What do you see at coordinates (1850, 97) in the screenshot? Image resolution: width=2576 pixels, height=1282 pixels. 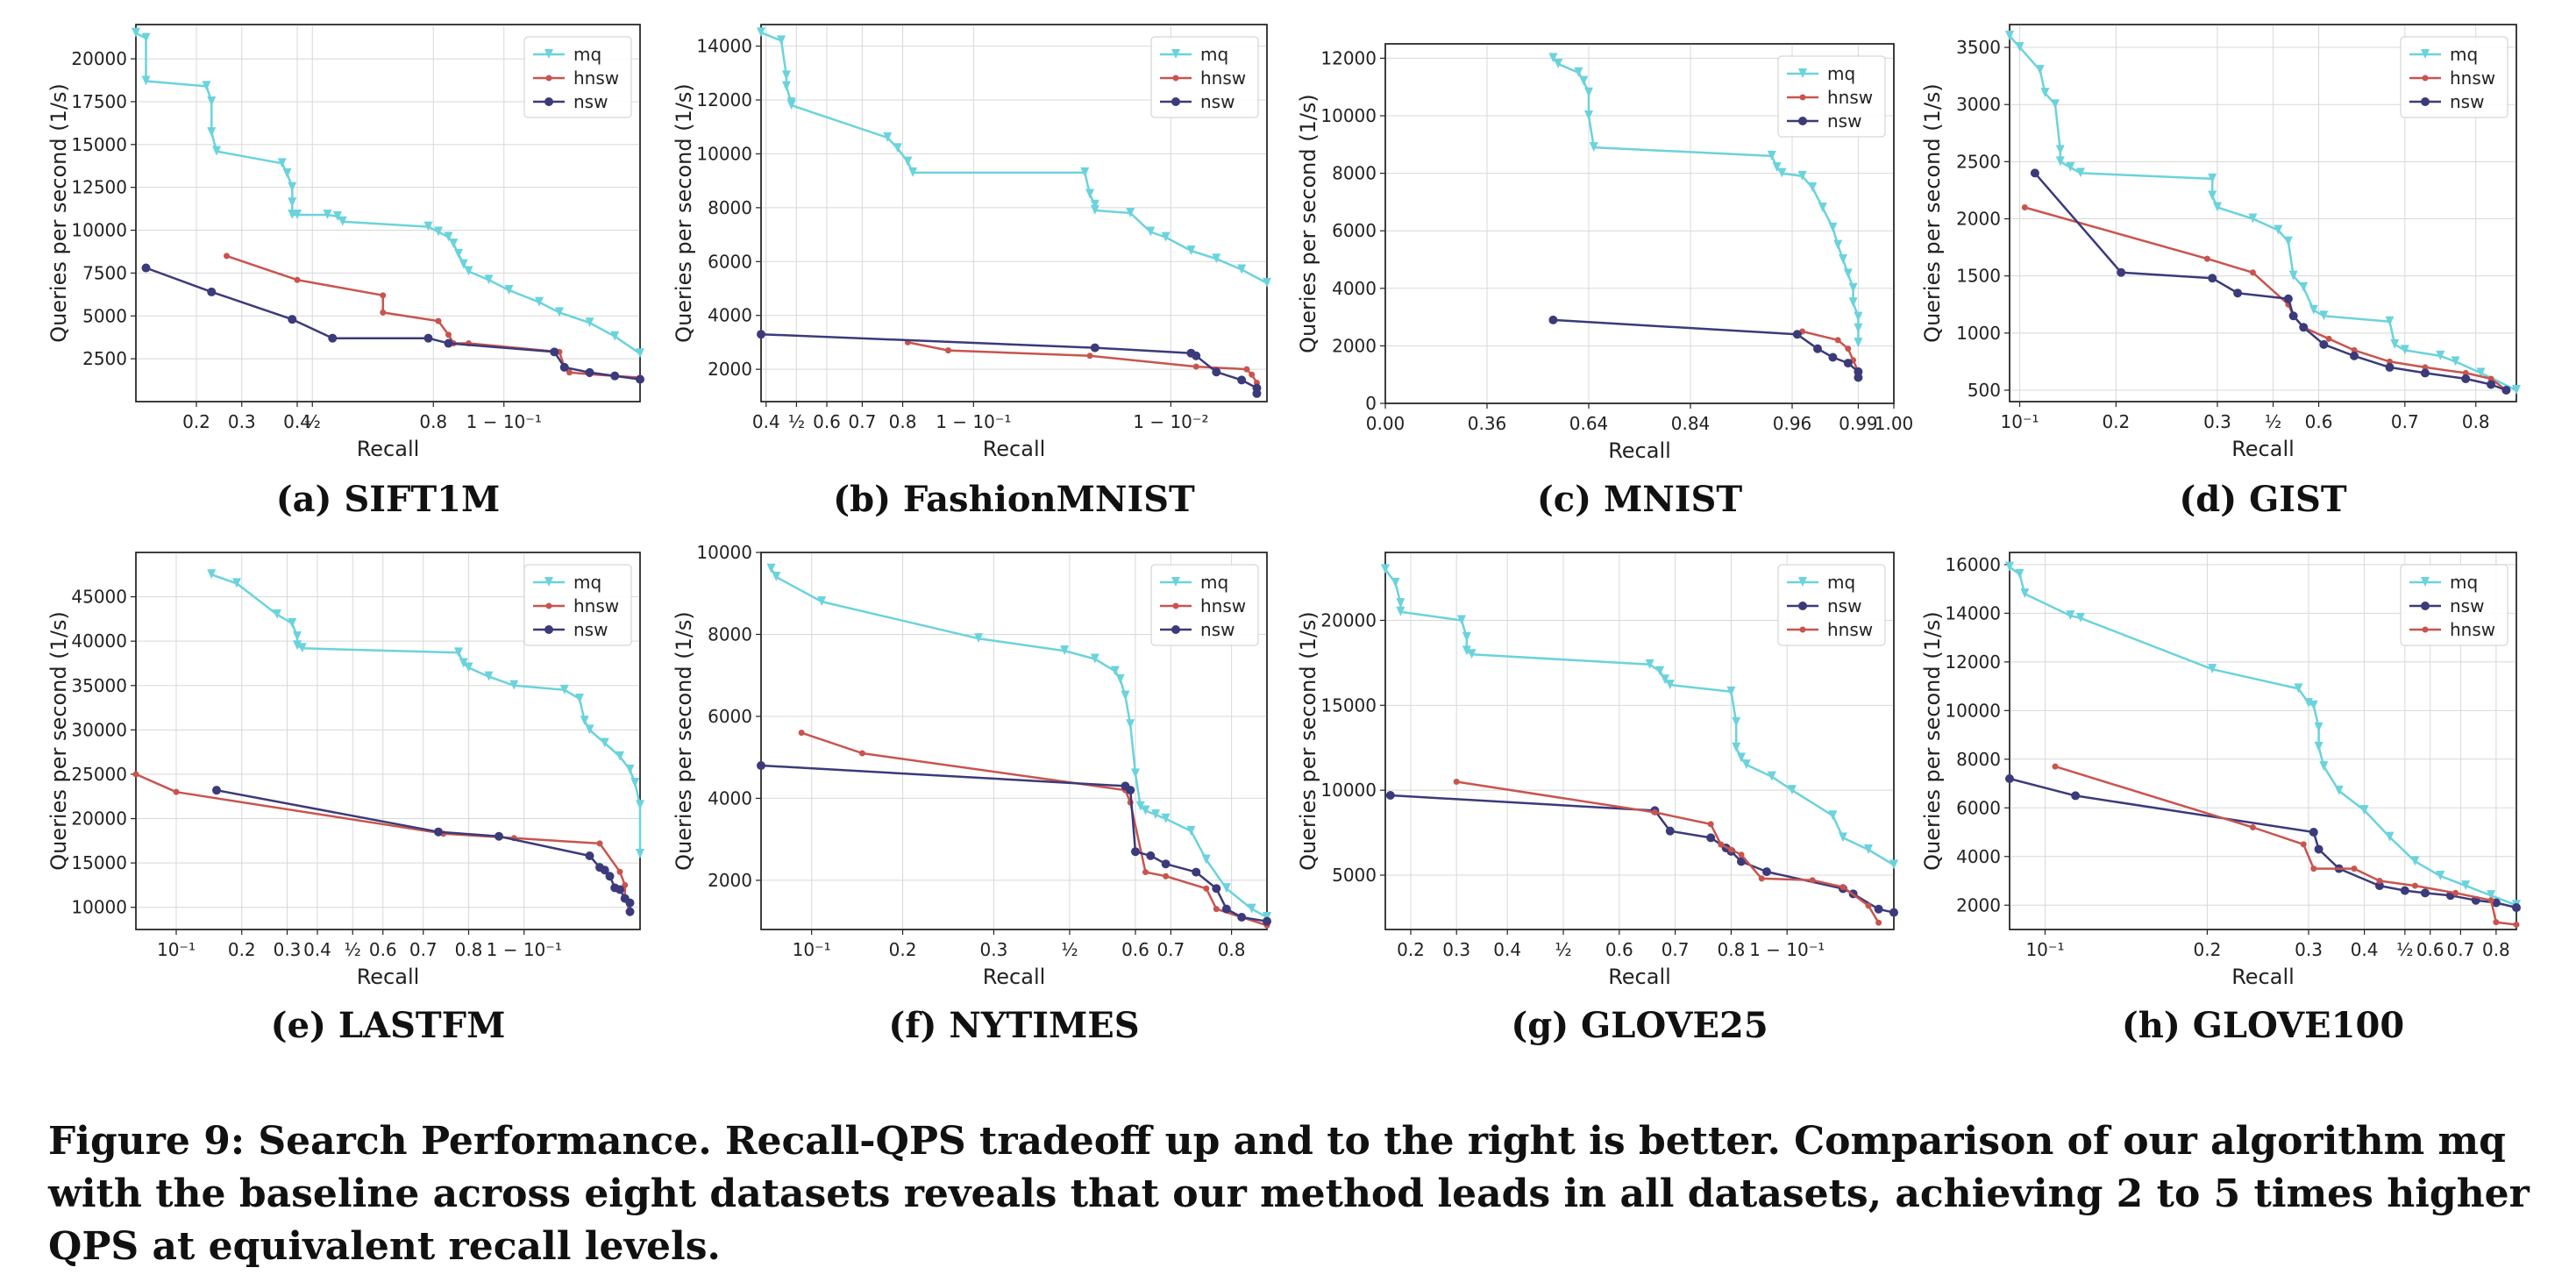 I see `legend-label-hnsw: hnsw` at bounding box center [1850, 97].